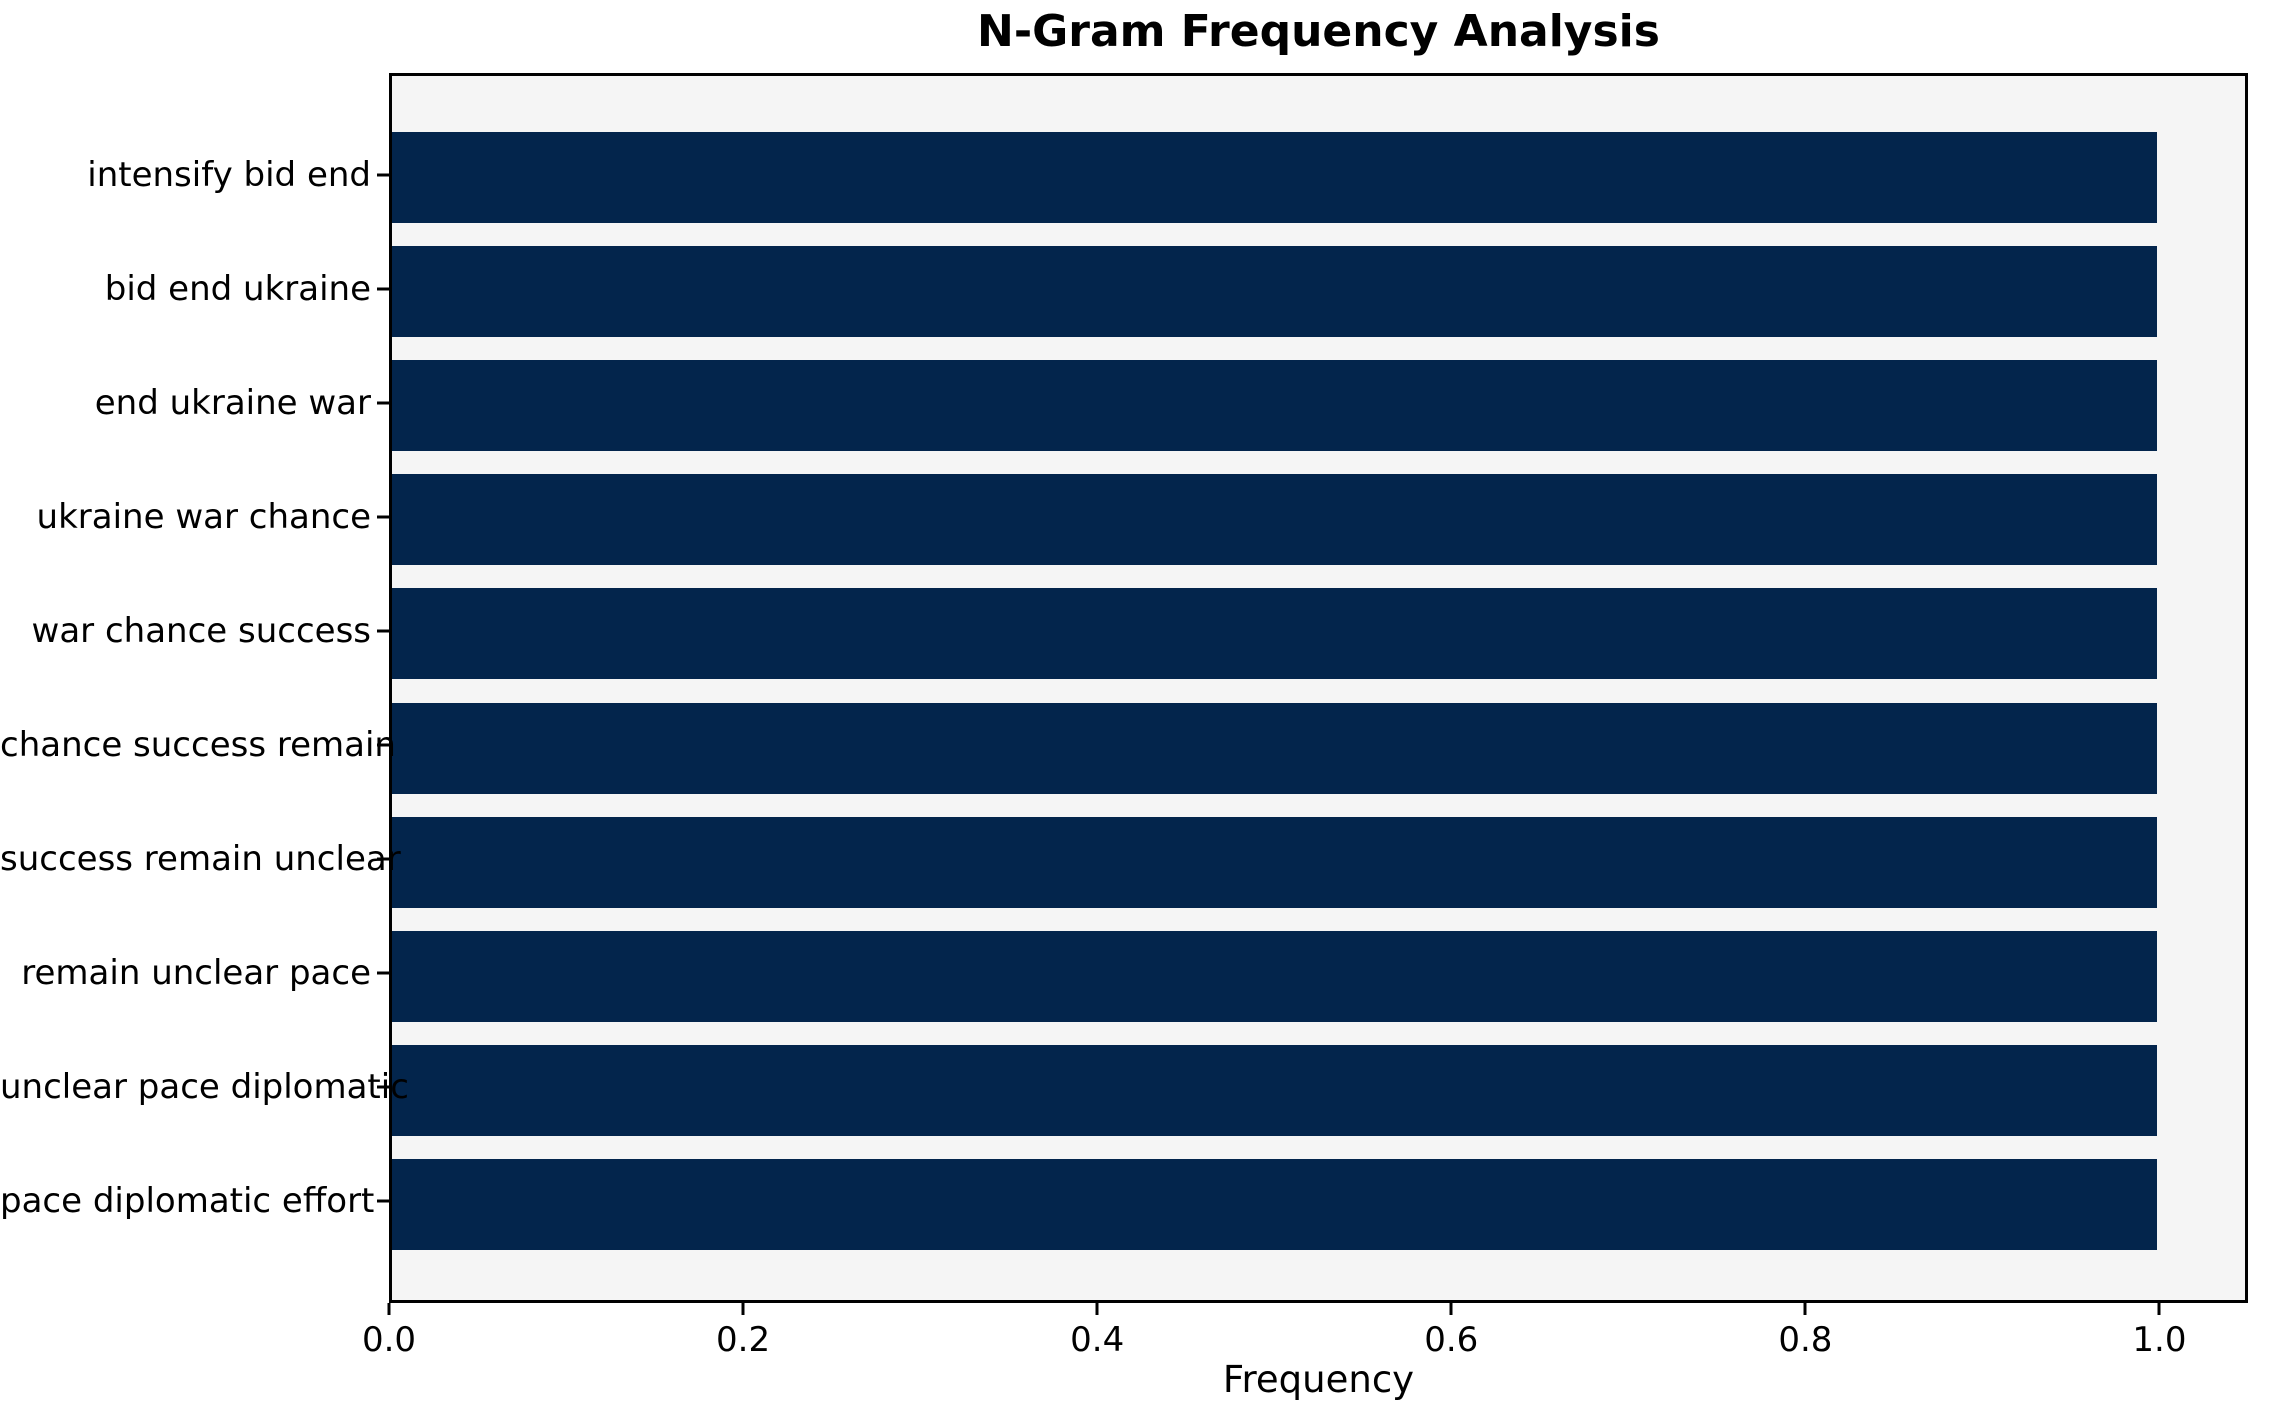  I want to click on bar-ukraine-war-chance, so click(1274, 520).